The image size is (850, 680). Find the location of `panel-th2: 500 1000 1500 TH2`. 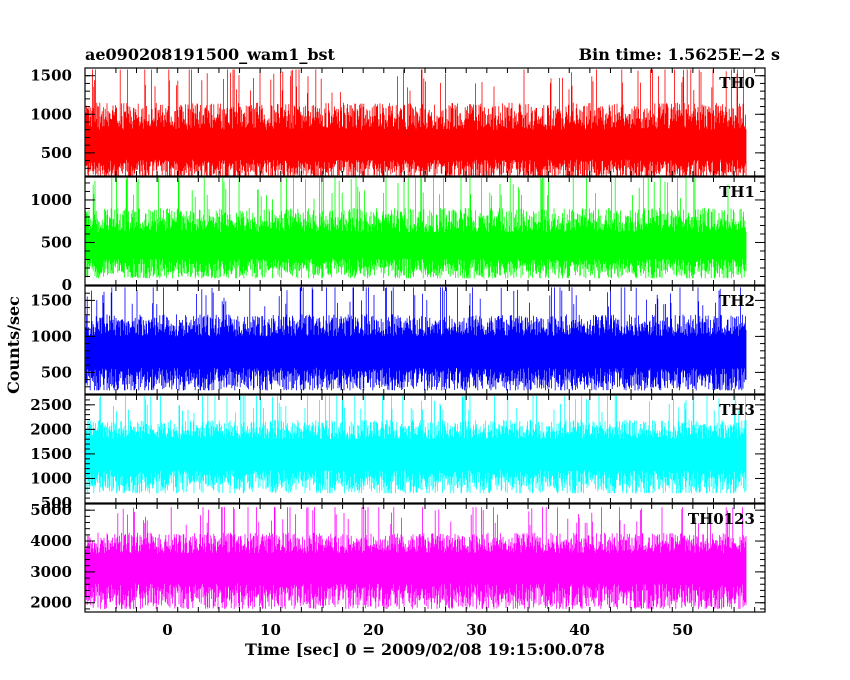

panel-th2: 500 1000 1500 TH2 is located at coordinates (398, 340).